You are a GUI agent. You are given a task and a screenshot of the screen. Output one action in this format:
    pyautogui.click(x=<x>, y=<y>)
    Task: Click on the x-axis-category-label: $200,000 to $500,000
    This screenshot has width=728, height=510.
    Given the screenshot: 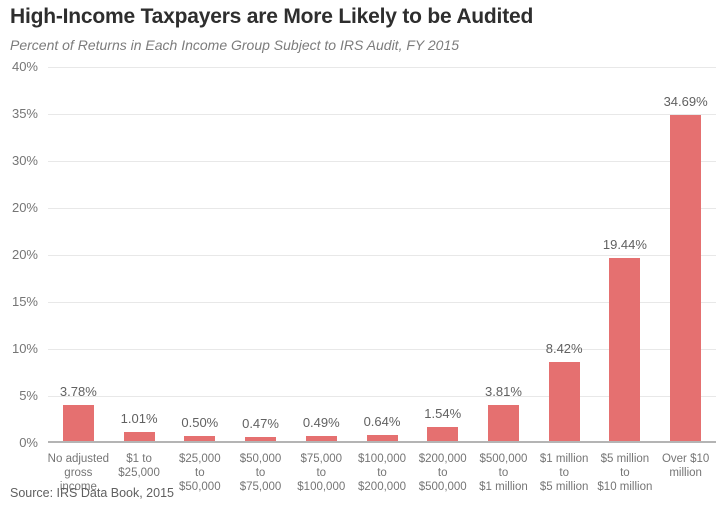 What is the action you would take?
    pyautogui.click(x=442, y=473)
    